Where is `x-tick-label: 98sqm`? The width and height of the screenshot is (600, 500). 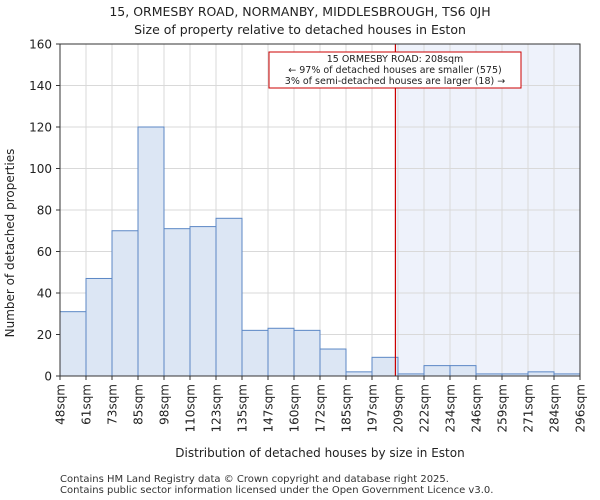 x-tick-label: 98sqm is located at coordinates (165, 404).